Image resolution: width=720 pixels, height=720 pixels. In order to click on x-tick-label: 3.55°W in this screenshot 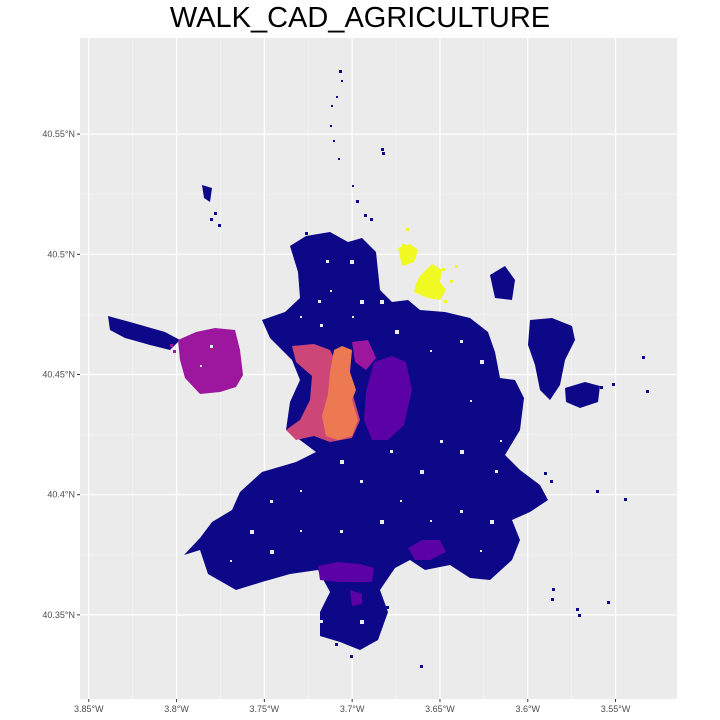, I will do `click(616, 709)`.